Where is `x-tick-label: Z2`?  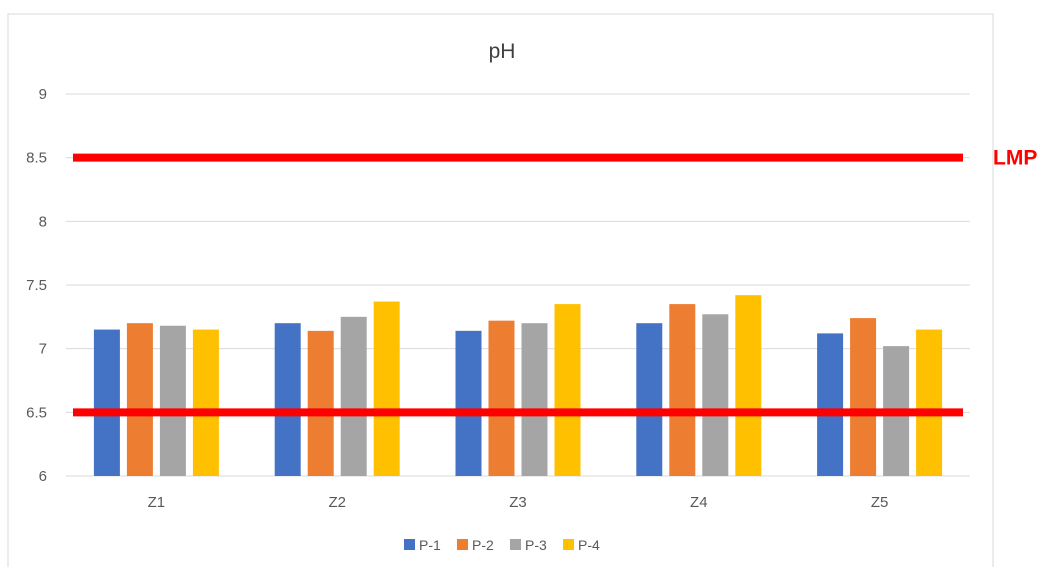 x-tick-label: Z2 is located at coordinates (337, 502).